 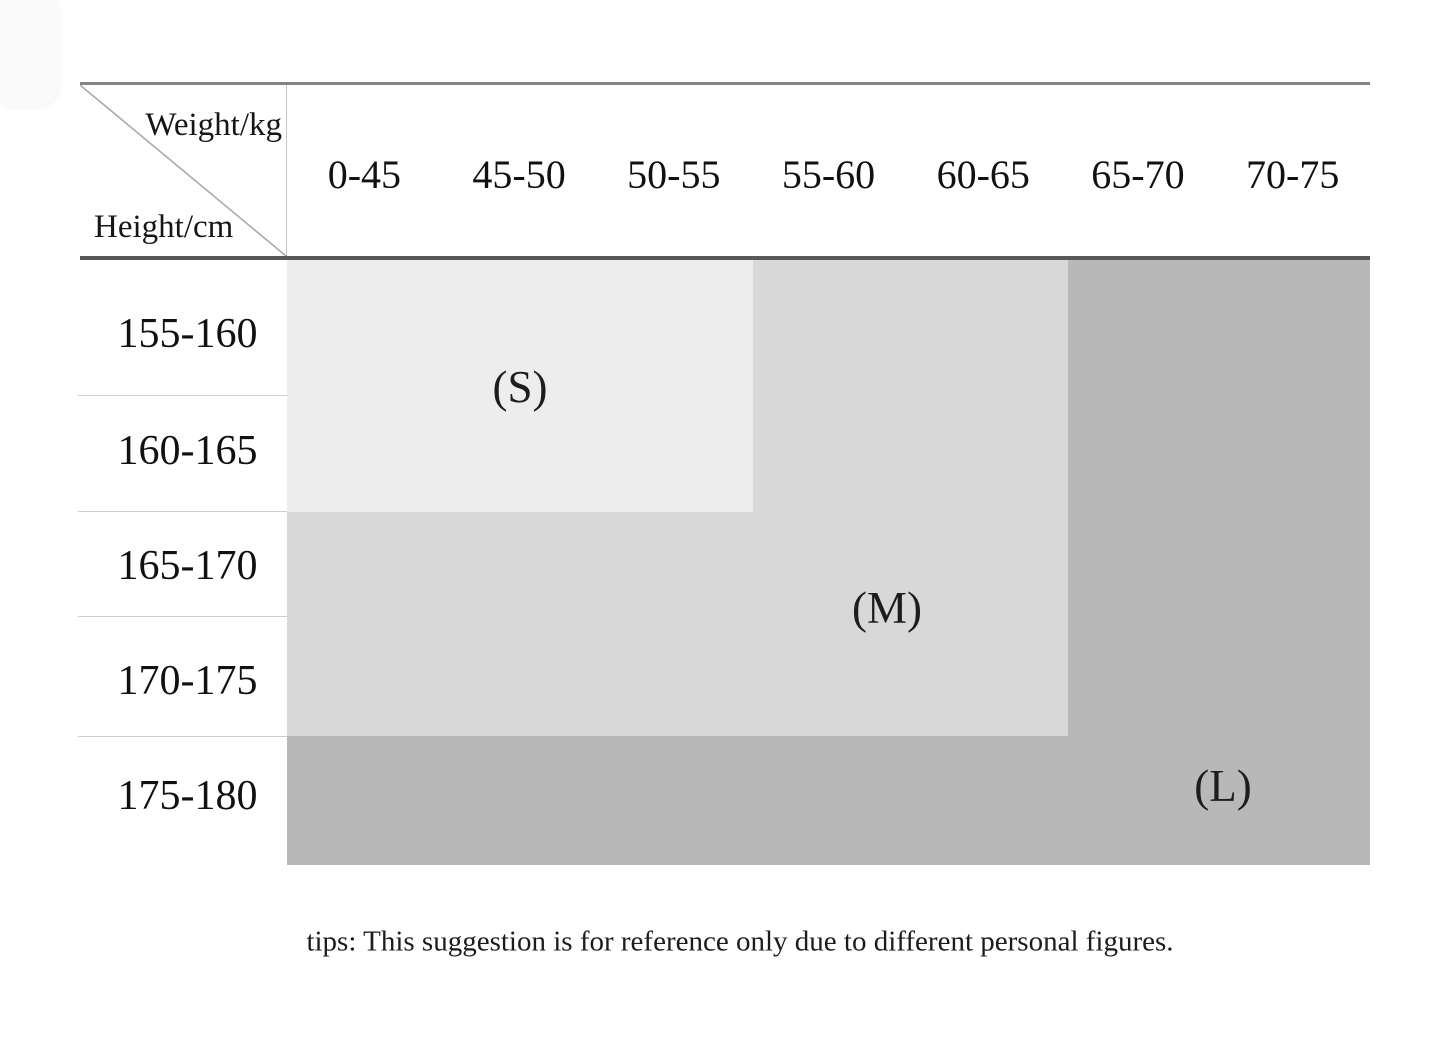 I want to click on weight-col-header-45-50: 45-50, so click(x=519, y=174).